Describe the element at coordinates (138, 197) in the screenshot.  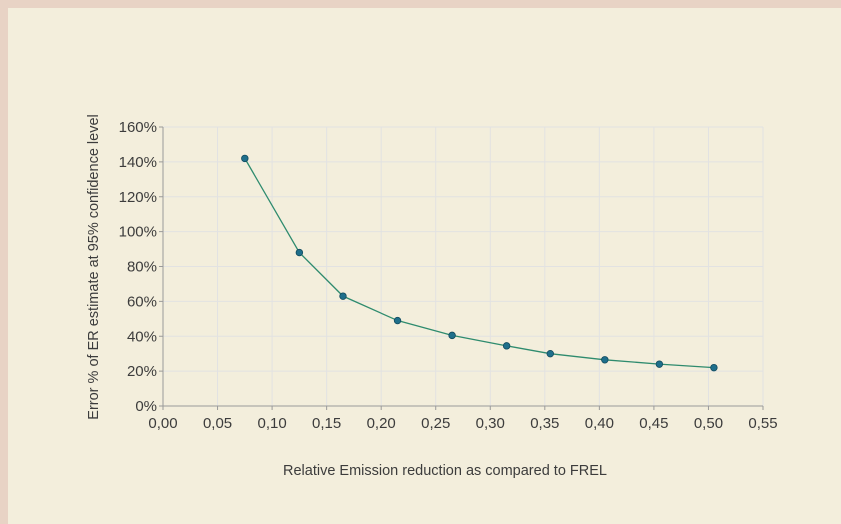
I see `y-tick-label: 120%` at that location.